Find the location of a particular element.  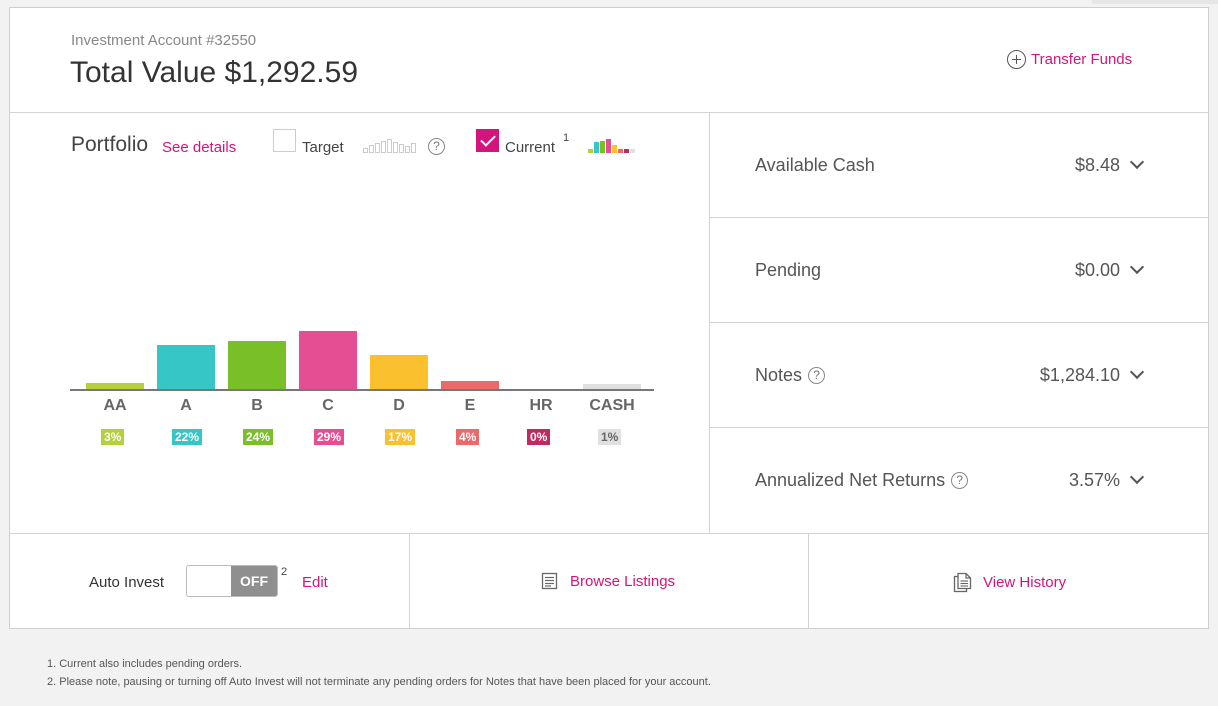

percent-label-a: 22% is located at coordinates (187, 437).